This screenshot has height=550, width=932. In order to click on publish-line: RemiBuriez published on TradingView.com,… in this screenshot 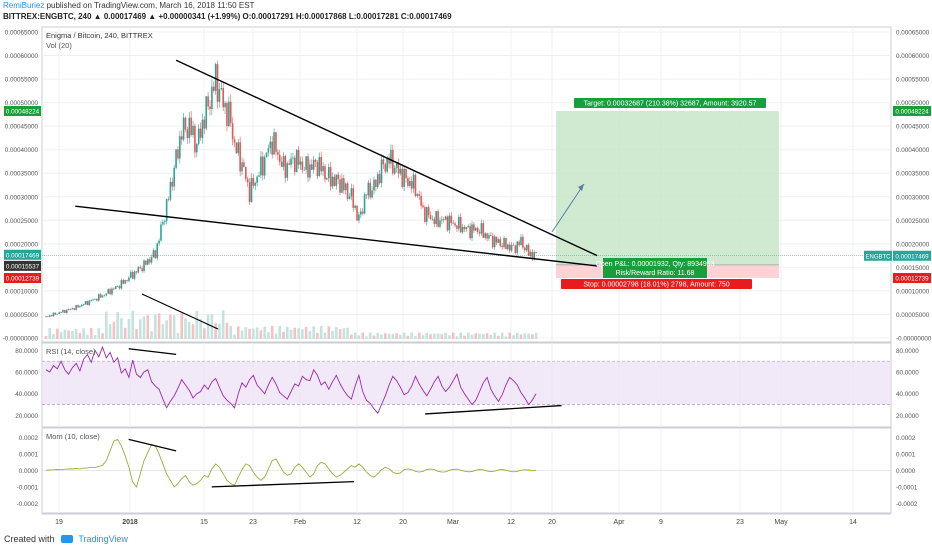, I will do `click(128, 5)`.